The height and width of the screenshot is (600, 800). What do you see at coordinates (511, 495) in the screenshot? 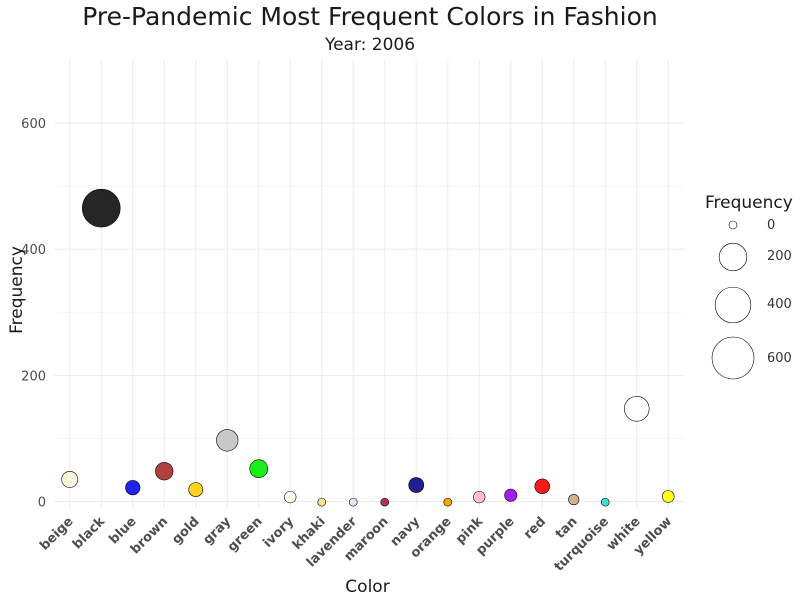
I see `data-point-purple` at bounding box center [511, 495].